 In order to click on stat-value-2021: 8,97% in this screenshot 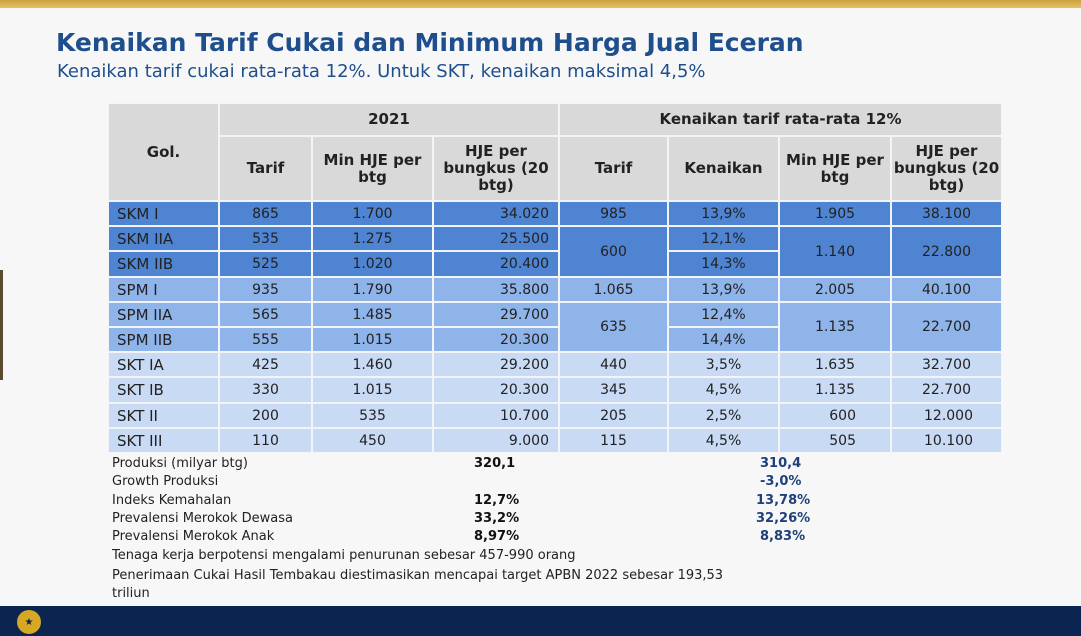, I will do `click(497, 536)`.